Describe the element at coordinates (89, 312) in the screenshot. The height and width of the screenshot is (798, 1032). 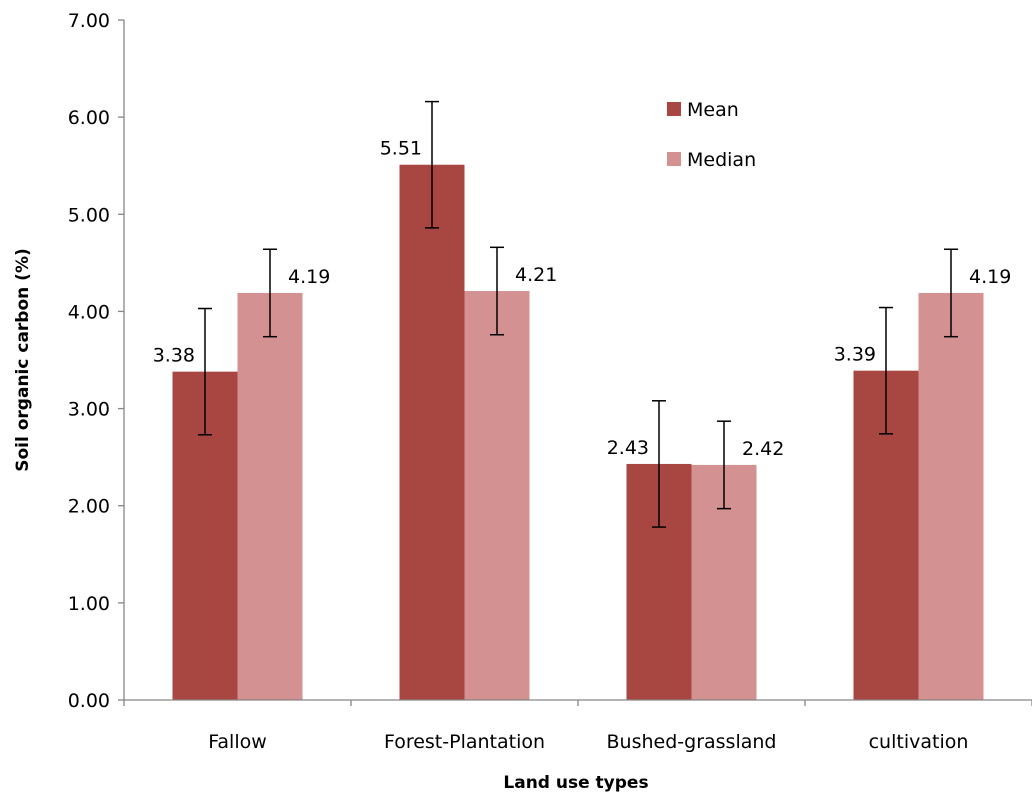
I see `y-tick-label: 4.00` at that location.